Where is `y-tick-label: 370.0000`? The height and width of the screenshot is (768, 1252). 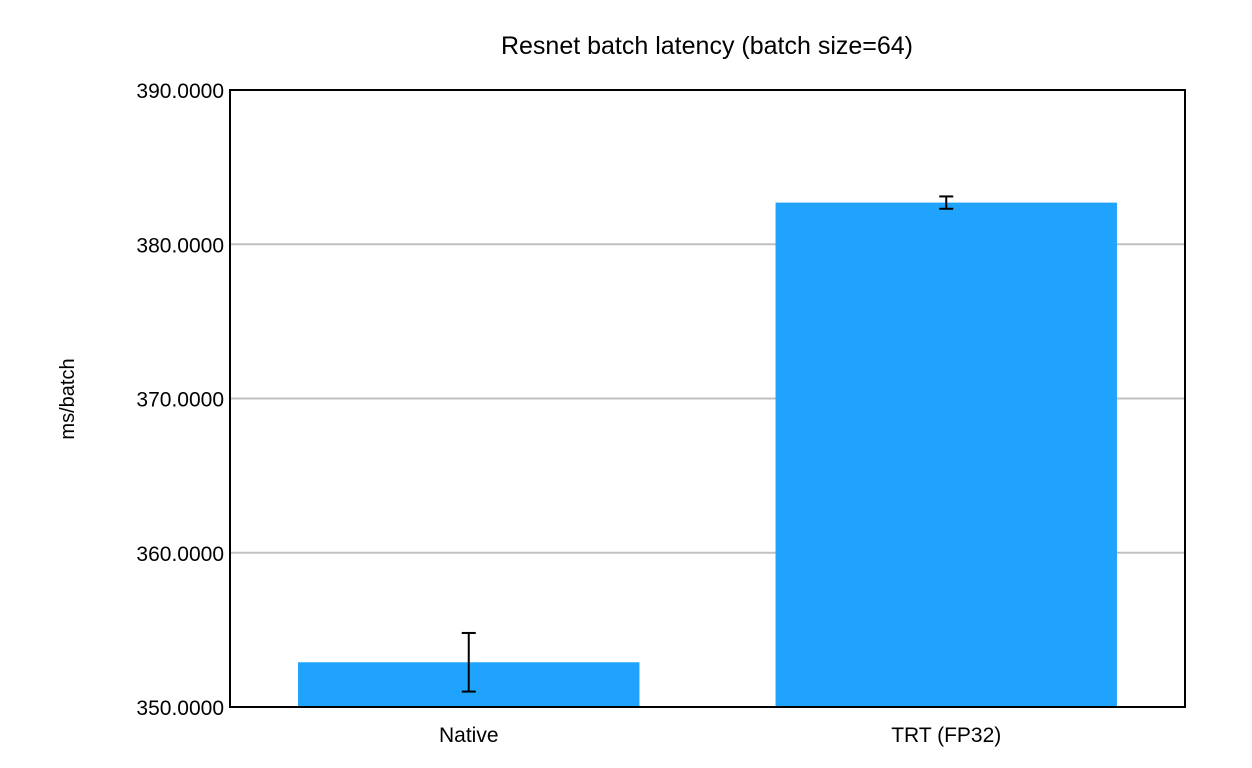
y-tick-label: 370.0000 is located at coordinates (180, 400).